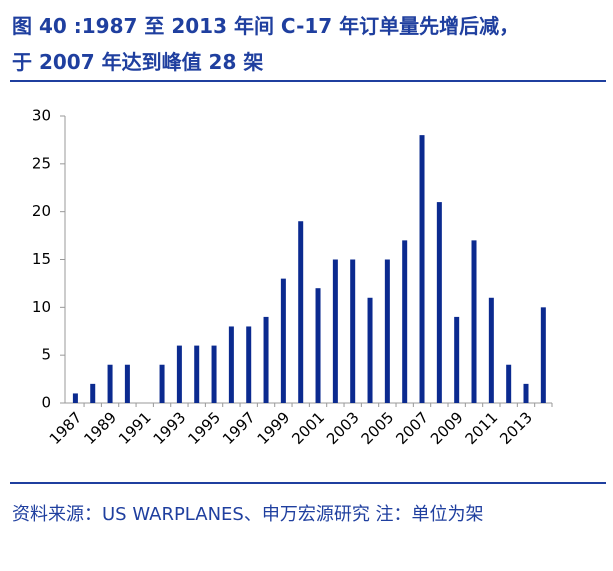 The image size is (613, 571). What do you see at coordinates (46, 403) in the screenshot?
I see `y-tick-label: 0` at bounding box center [46, 403].